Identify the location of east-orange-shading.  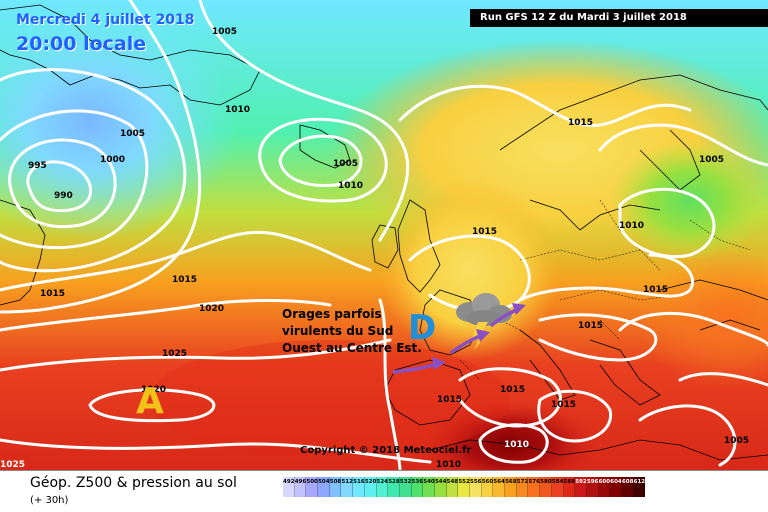
(704, 320).